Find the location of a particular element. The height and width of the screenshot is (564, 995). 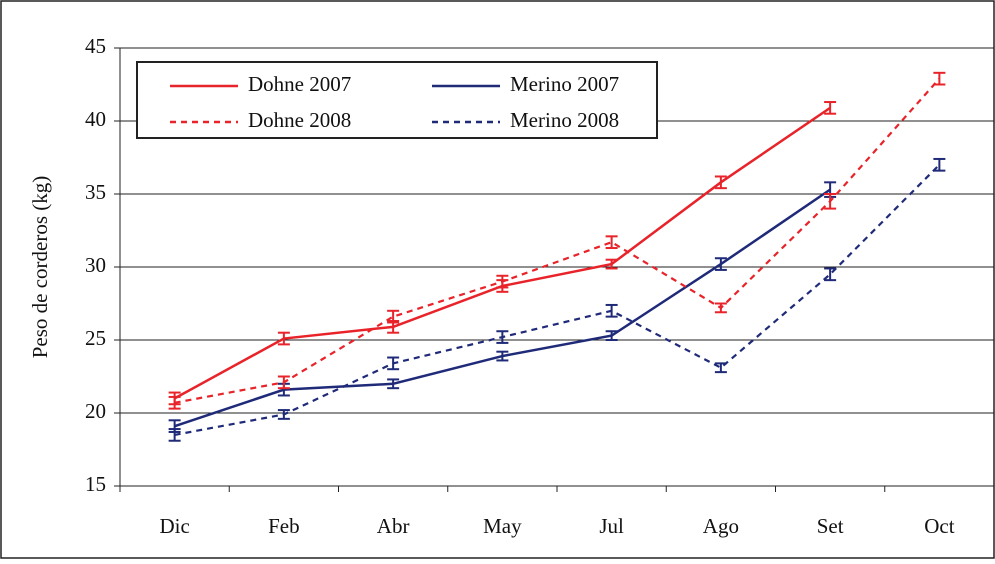

y-tick-label: 35 is located at coordinates (95, 192).